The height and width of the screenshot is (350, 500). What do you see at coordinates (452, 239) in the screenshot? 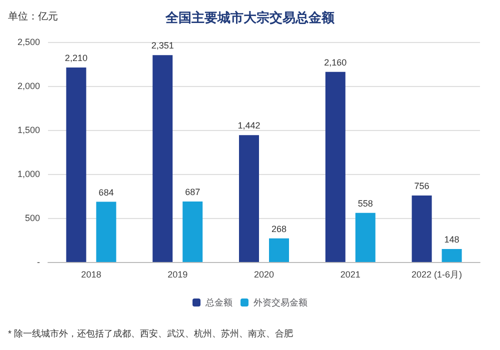
I see `text: 148` at bounding box center [452, 239].